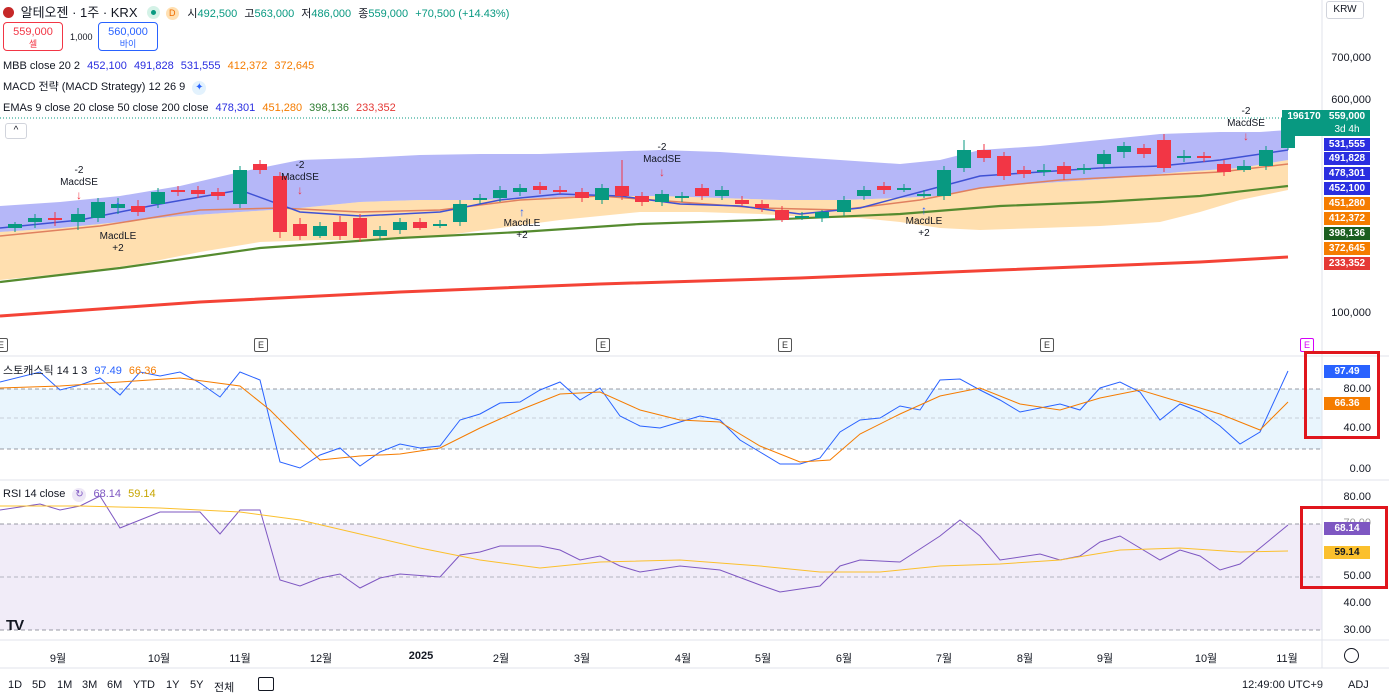  Describe the element at coordinates (115, 685) in the screenshot. I see `range-6m: 6M` at that location.